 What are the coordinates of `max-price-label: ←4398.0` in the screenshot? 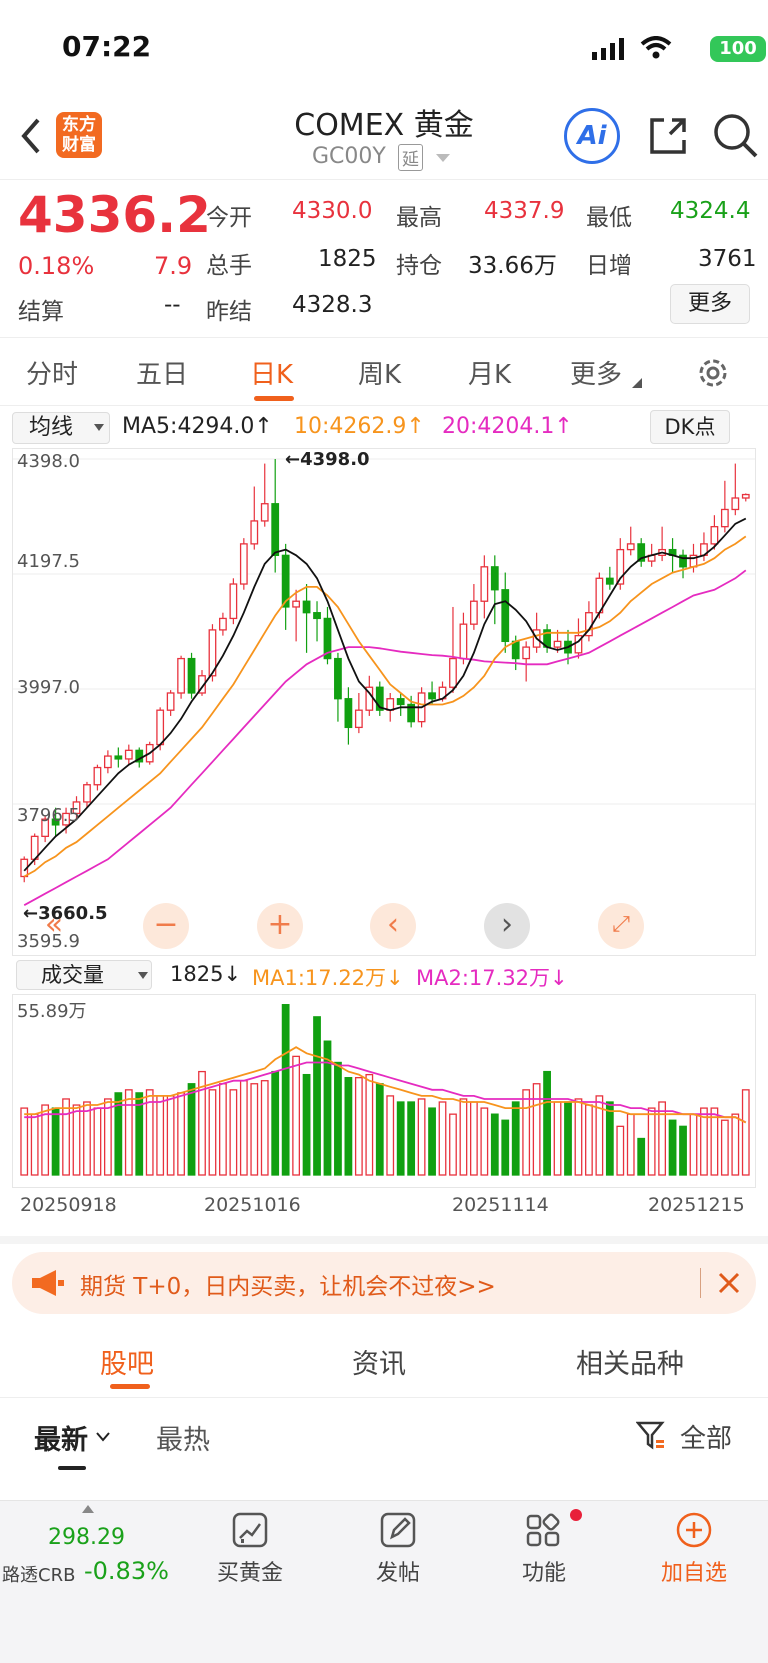 It's located at (327, 459).